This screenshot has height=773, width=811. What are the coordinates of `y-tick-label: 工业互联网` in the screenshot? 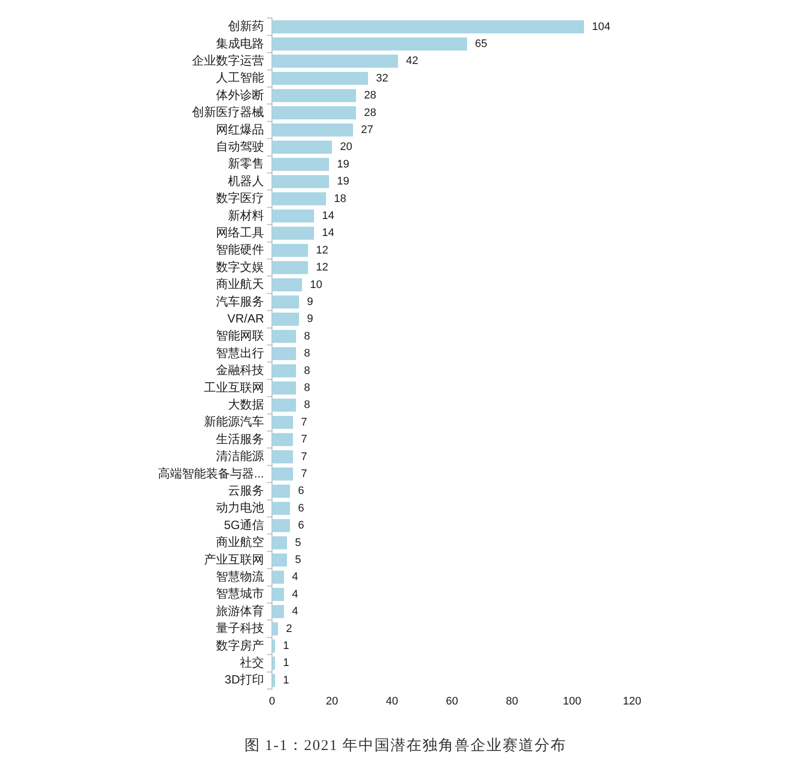 It's located at (234, 387).